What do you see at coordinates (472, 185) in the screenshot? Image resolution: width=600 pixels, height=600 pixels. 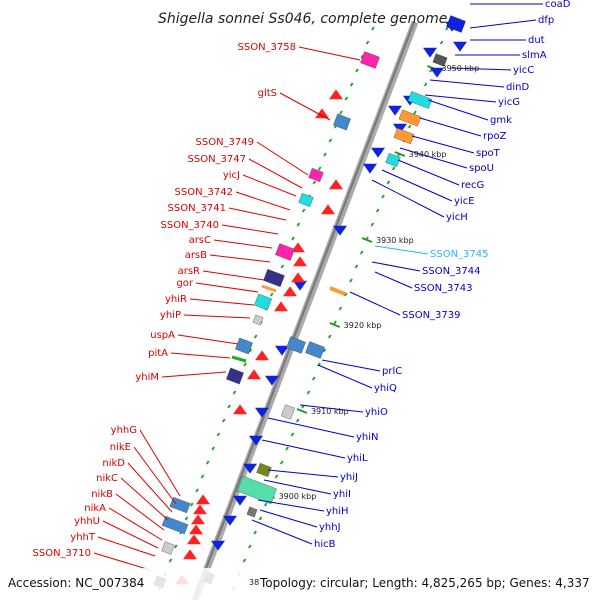 I see `right-label-recg: recG` at bounding box center [472, 185].